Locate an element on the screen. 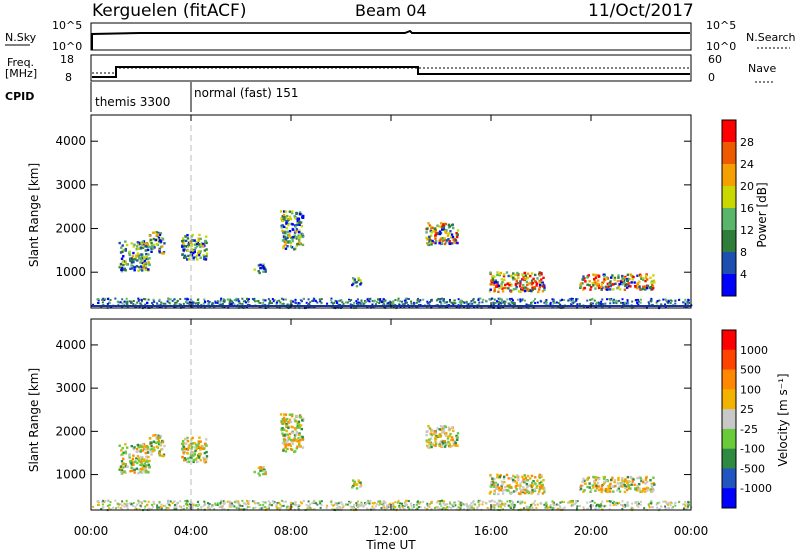 The height and width of the screenshot is (554, 800). colorbar-cell is located at coordinates (729, 419).